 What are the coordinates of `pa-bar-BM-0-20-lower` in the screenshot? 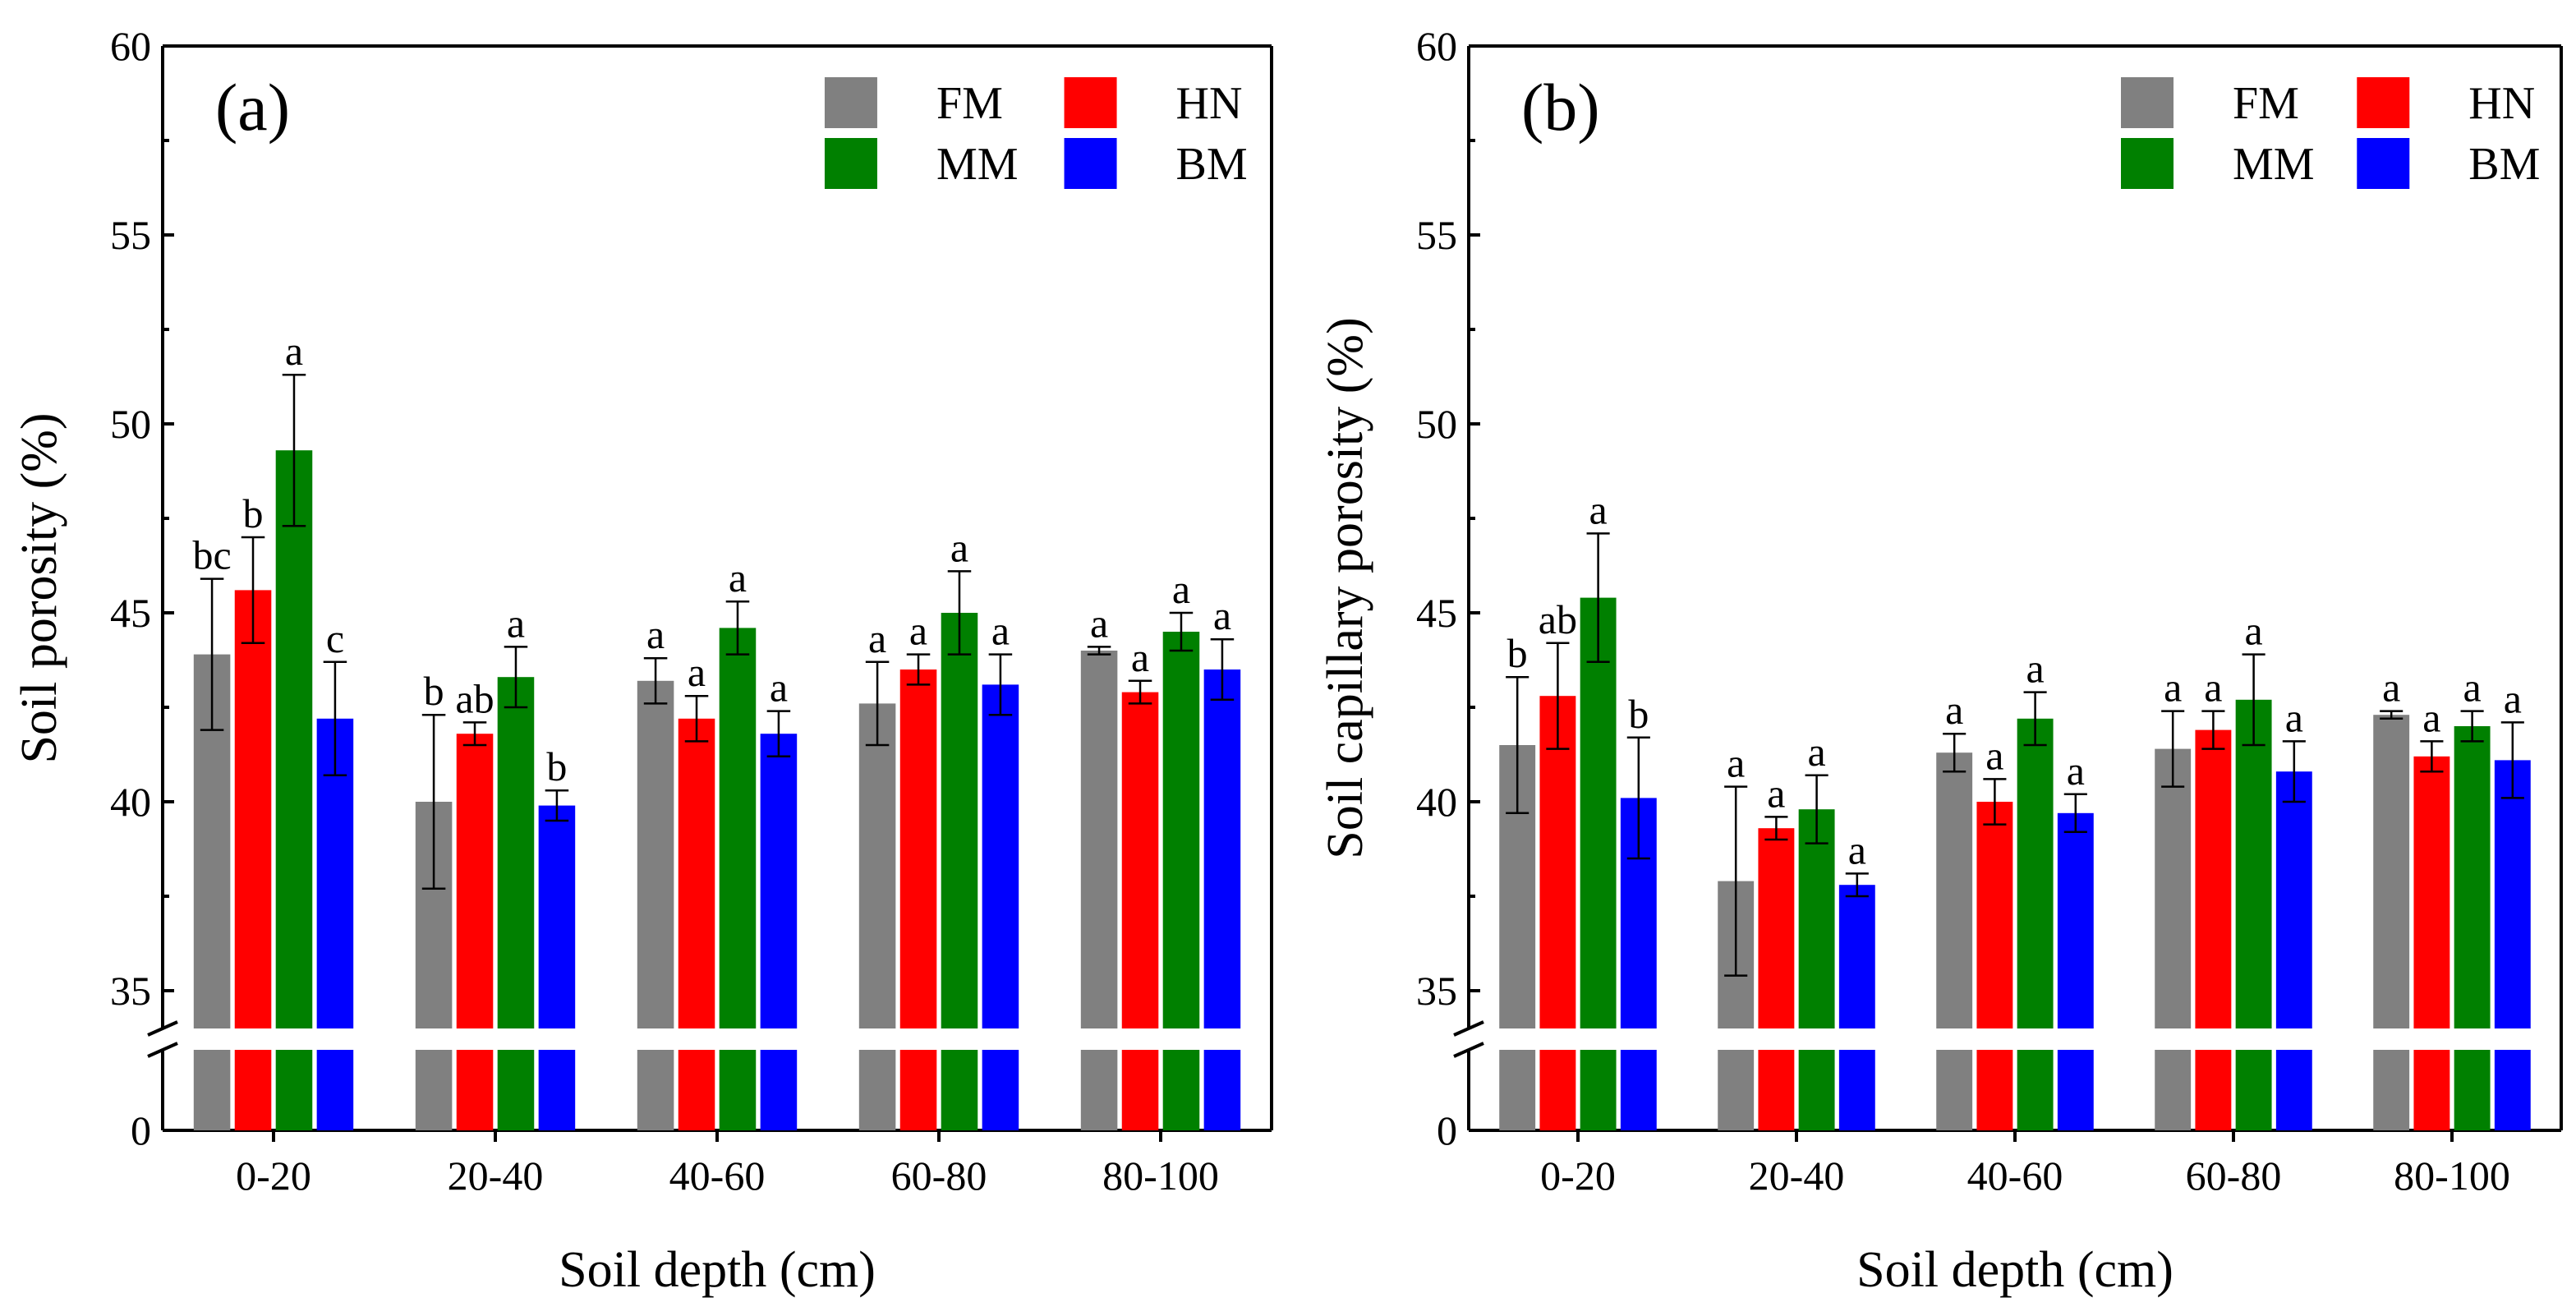 It's located at (335, 1090).